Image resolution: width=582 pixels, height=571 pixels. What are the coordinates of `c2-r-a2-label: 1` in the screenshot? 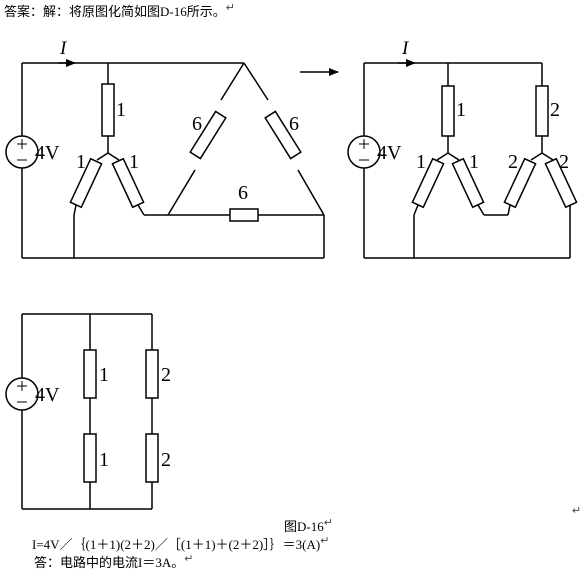 It's located at (474, 162).